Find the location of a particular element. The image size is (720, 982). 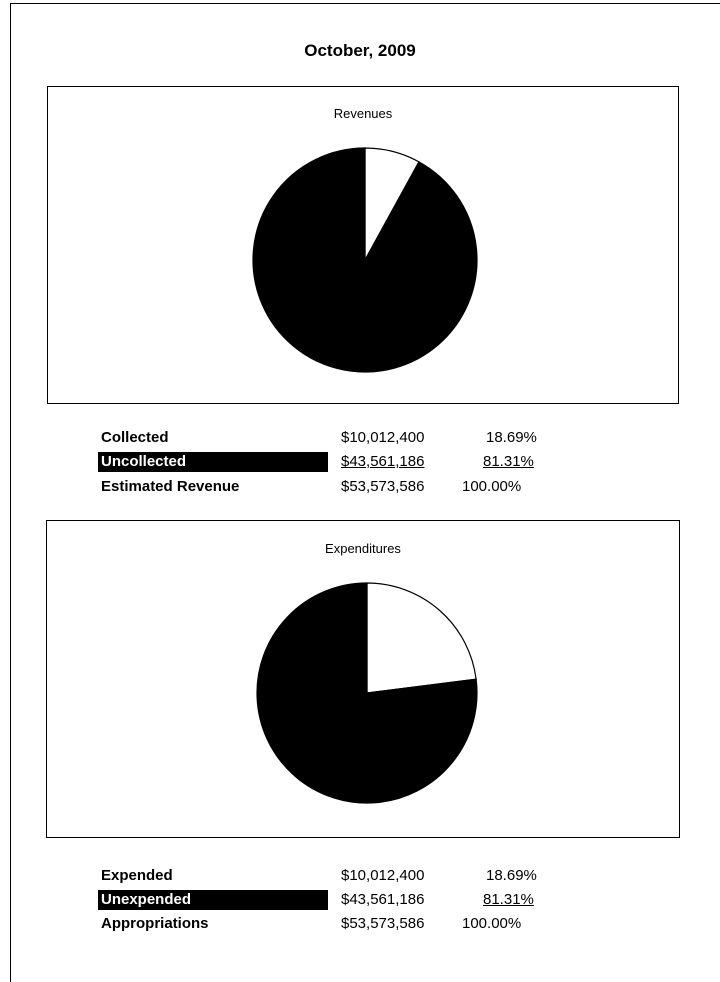

report-title: October, 2009 is located at coordinates (360, 50).